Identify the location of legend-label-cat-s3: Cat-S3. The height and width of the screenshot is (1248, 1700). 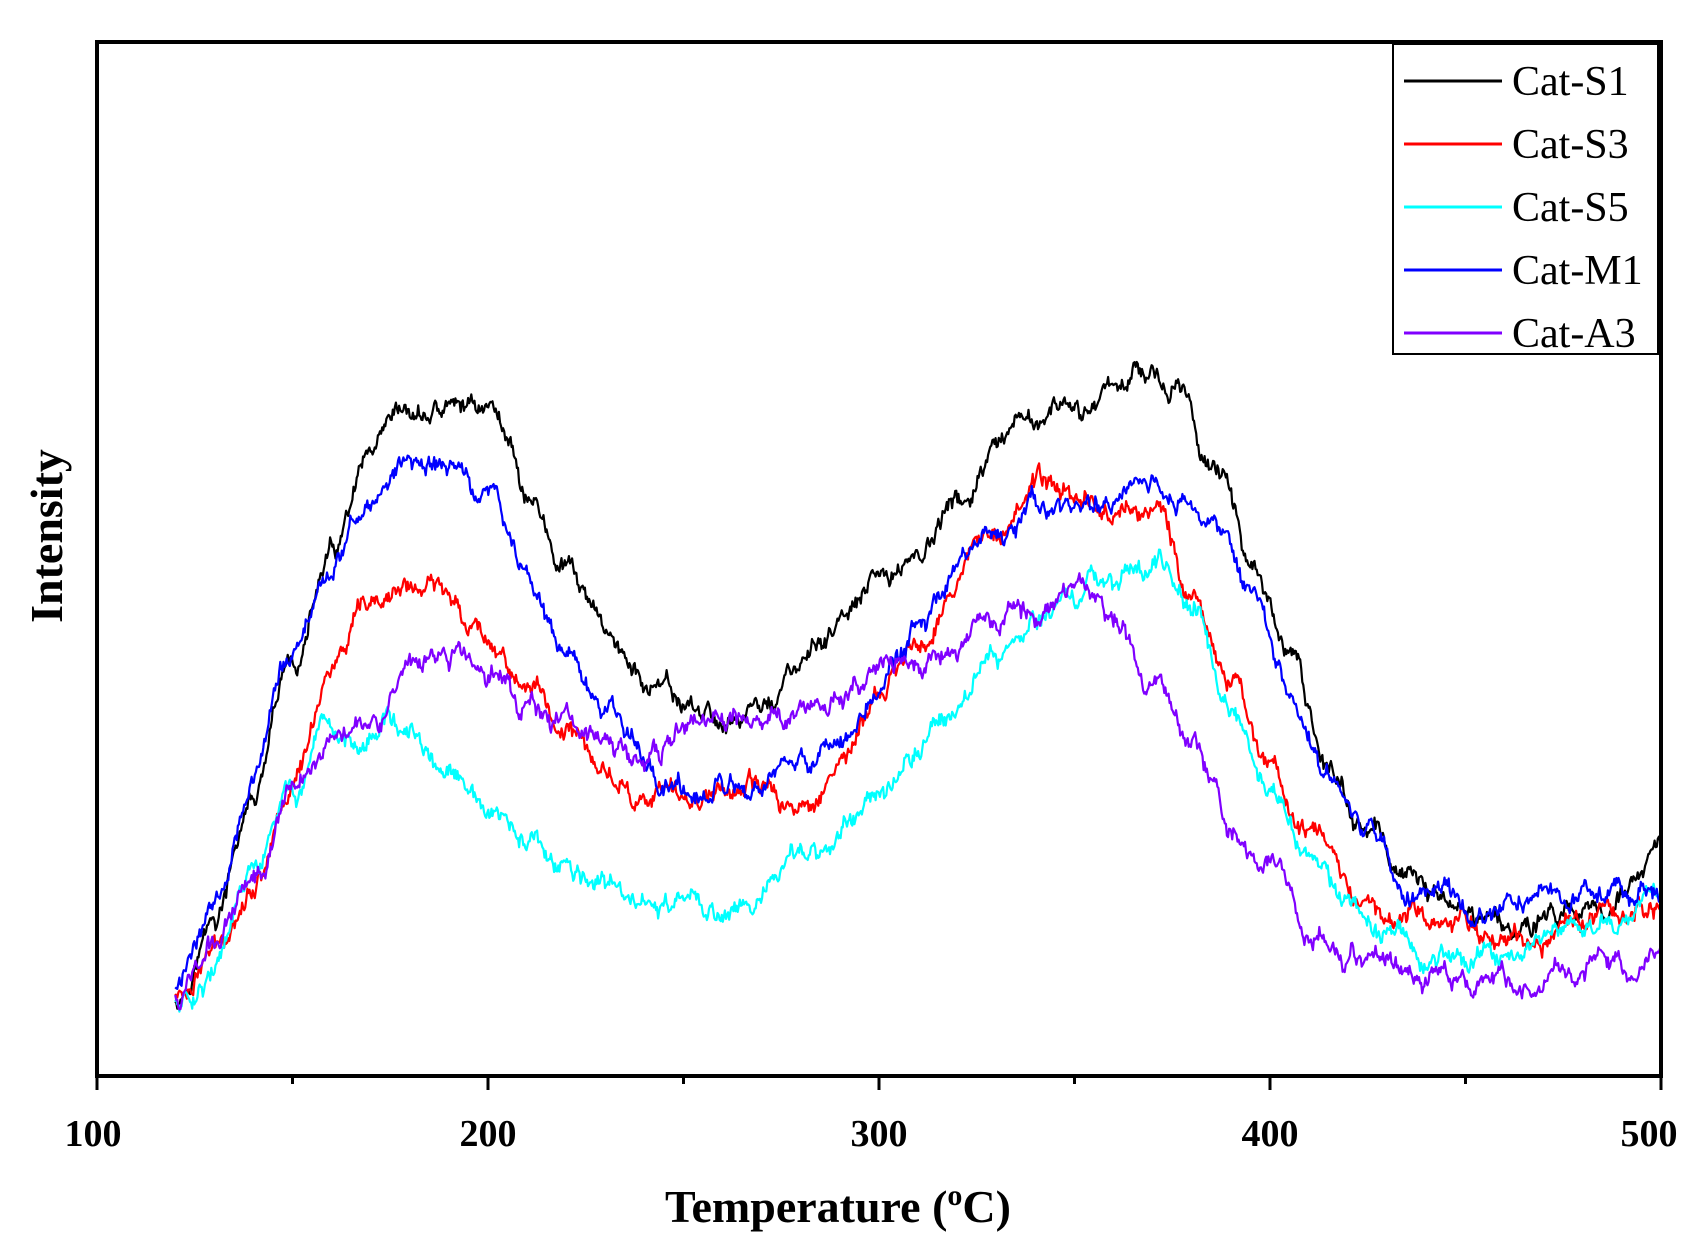
(1570, 145).